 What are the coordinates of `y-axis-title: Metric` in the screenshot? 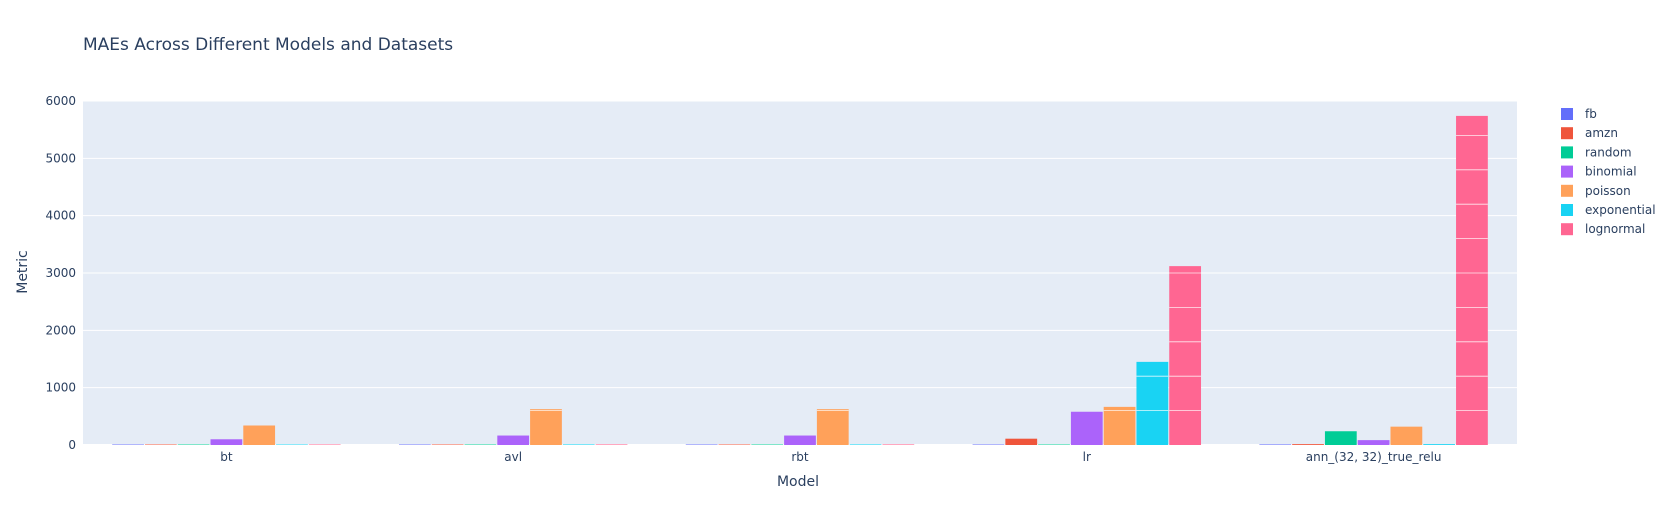 It's located at (23, 272).